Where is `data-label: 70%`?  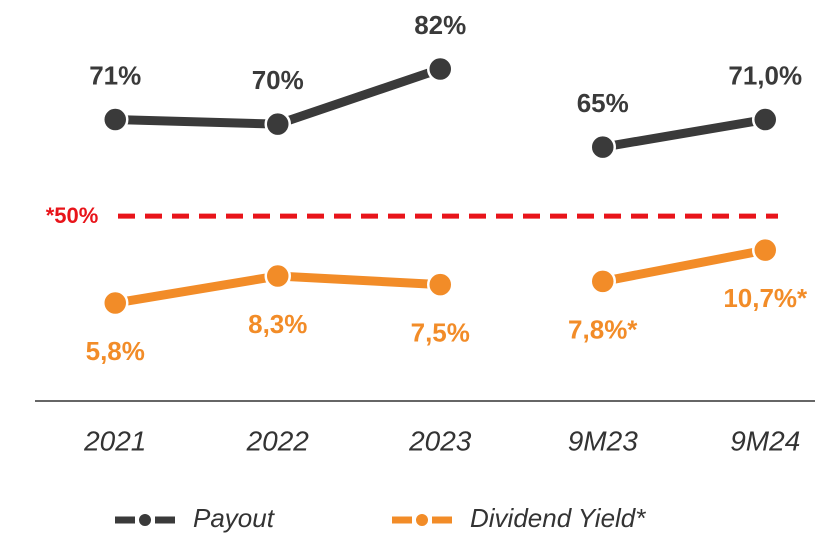
data-label: 70% is located at coordinates (278, 80).